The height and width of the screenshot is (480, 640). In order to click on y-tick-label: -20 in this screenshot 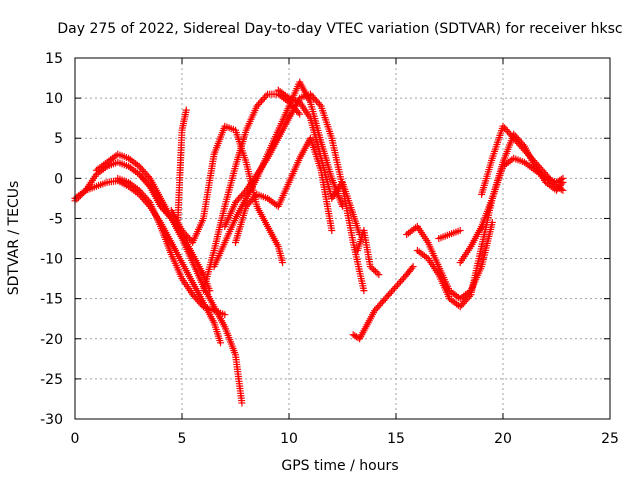, I will do `click(51, 340)`.